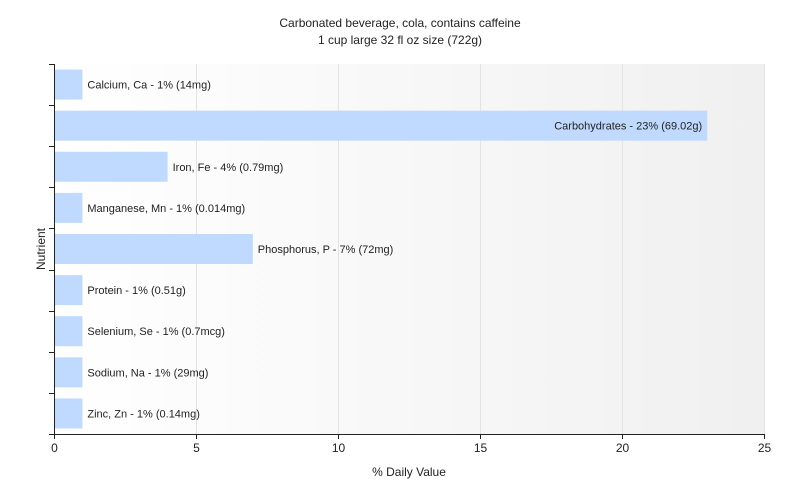 This screenshot has width=800, height=500. I want to click on x-tick-label: 15, so click(481, 448).